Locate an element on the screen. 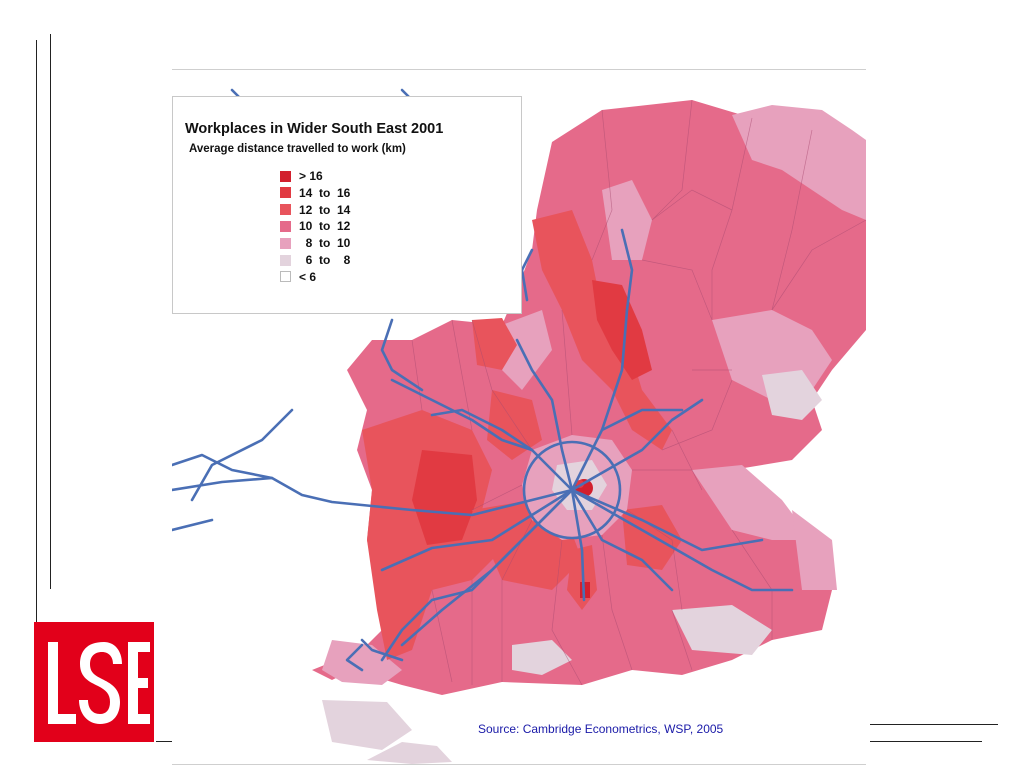 The width and height of the screenshot is (1024, 769). legend-label: 6 to 8 is located at coordinates (325, 260).